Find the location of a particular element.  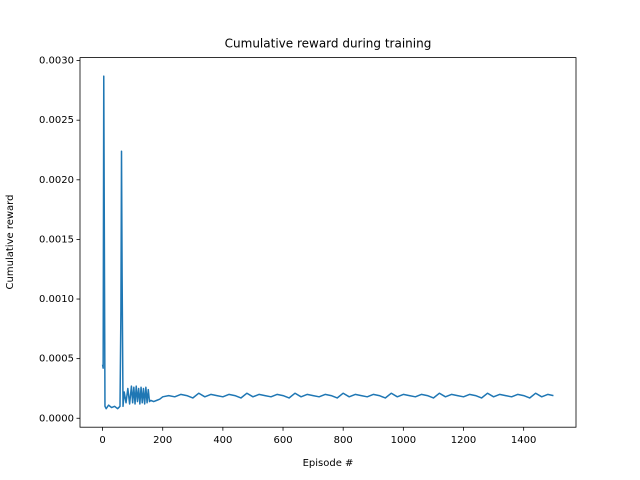

y-axis-label: Cumulative reward is located at coordinates (10, 242).